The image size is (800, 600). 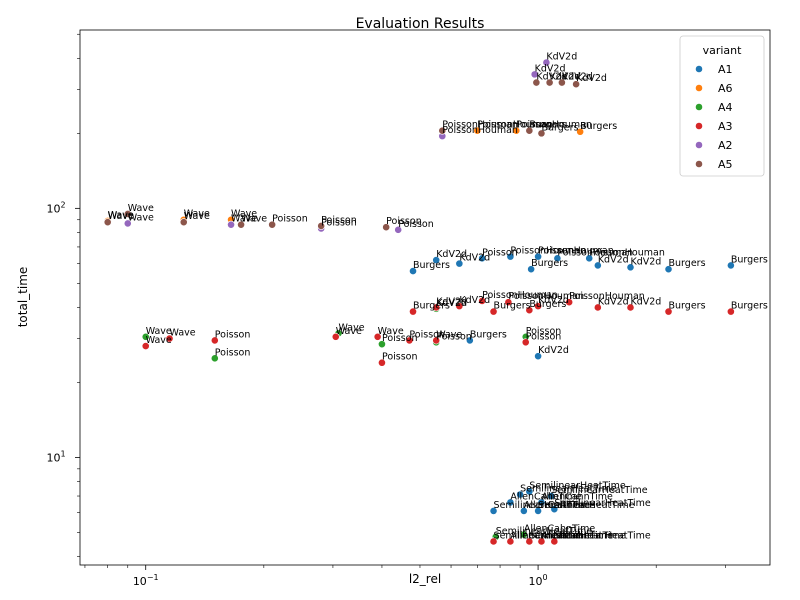 I want to click on x-axis-ticks: 10−1 100, so click(x=405, y=576).